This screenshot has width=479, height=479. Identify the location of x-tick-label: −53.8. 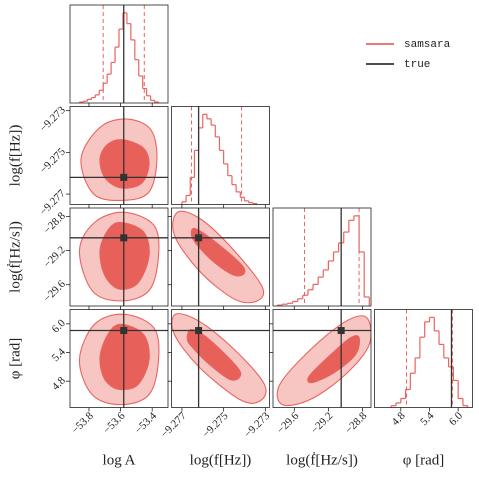
(82, 423).